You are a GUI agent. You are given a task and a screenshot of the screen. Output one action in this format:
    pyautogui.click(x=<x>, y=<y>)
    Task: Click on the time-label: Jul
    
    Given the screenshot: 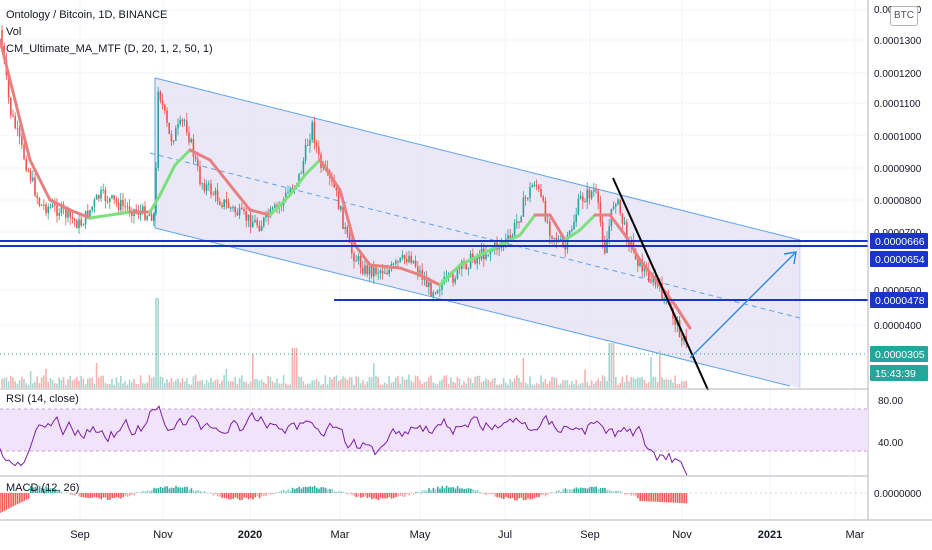 What is the action you would take?
    pyautogui.click(x=505, y=535)
    